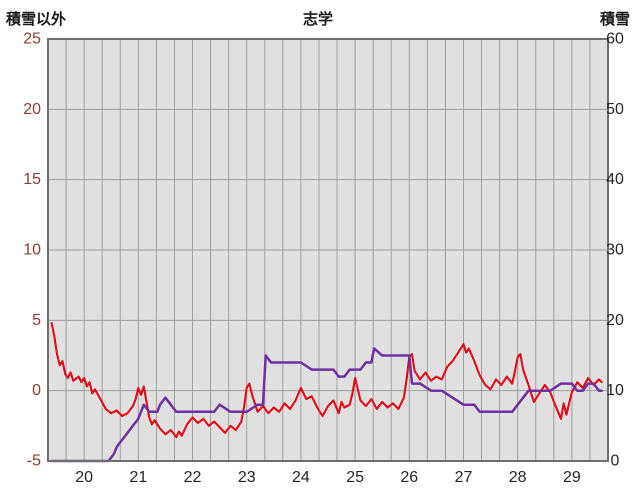 This screenshot has height=501, width=636. I want to click on x-axis-tick-label: 25, so click(355, 477).